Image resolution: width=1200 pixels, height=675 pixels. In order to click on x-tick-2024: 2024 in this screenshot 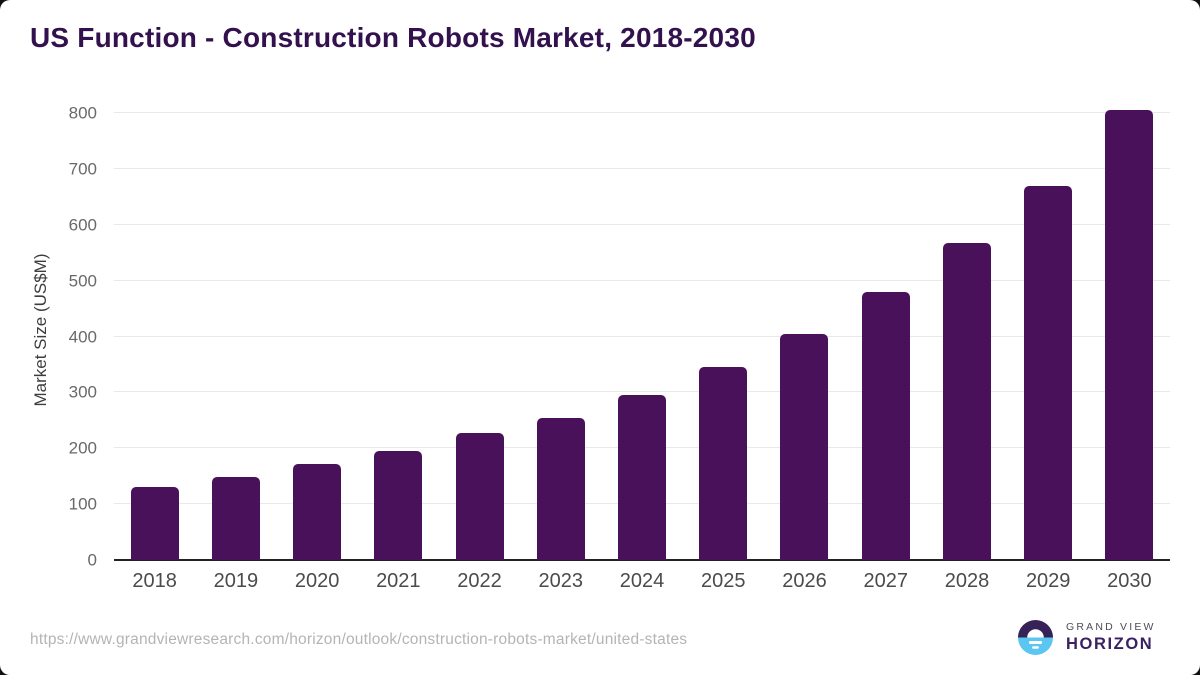, I will do `click(642, 581)`.